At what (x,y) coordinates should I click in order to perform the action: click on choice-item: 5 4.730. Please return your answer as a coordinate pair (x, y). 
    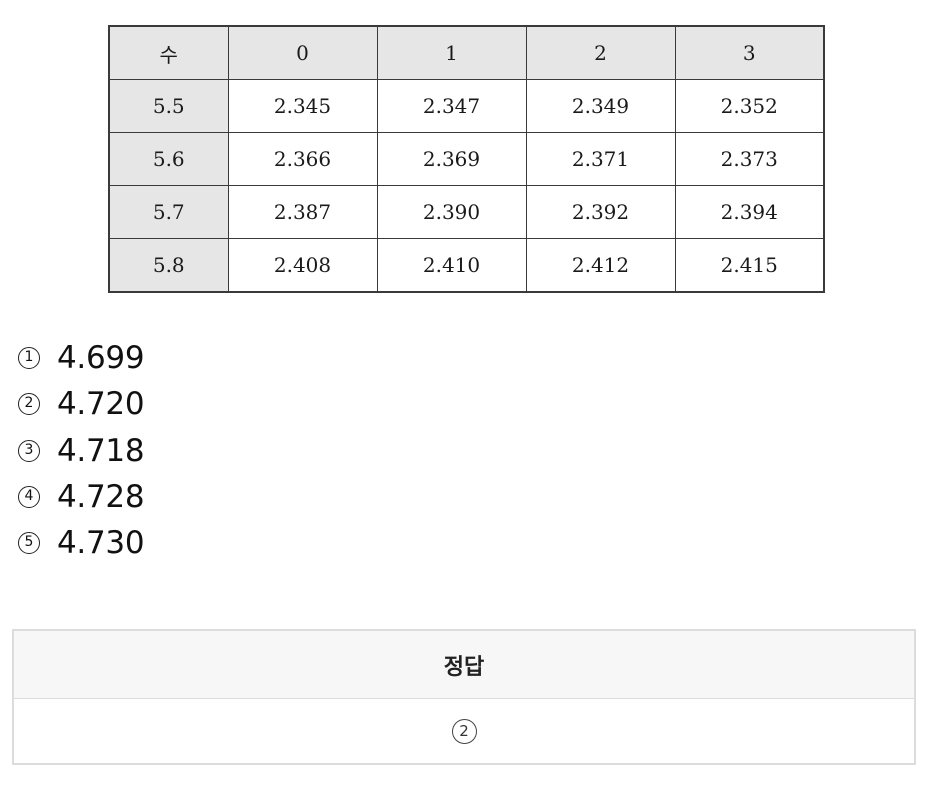
    Looking at the image, I should click on (81, 543).